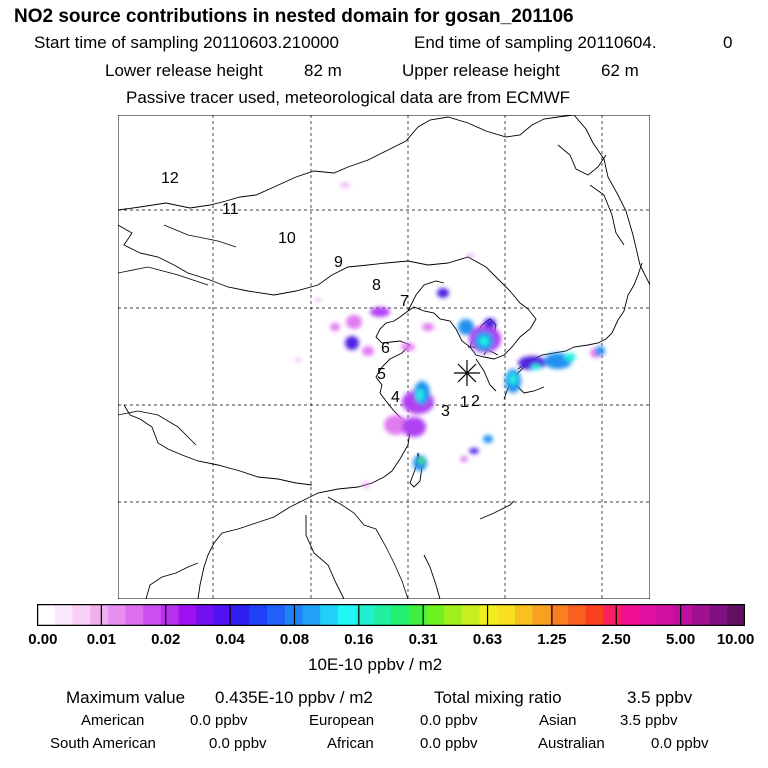  What do you see at coordinates (342, 720) in the screenshot?
I see `region-name: European` at bounding box center [342, 720].